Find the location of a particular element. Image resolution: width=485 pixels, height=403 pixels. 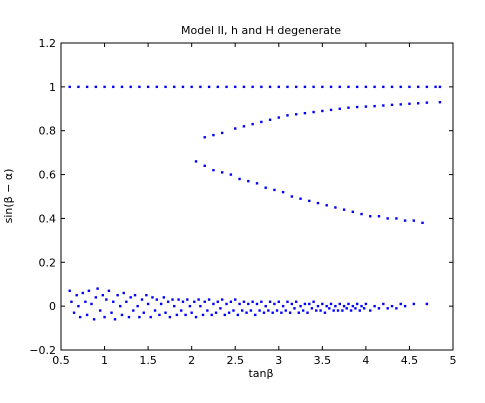

x-tick-label: 3 is located at coordinates (278, 360).